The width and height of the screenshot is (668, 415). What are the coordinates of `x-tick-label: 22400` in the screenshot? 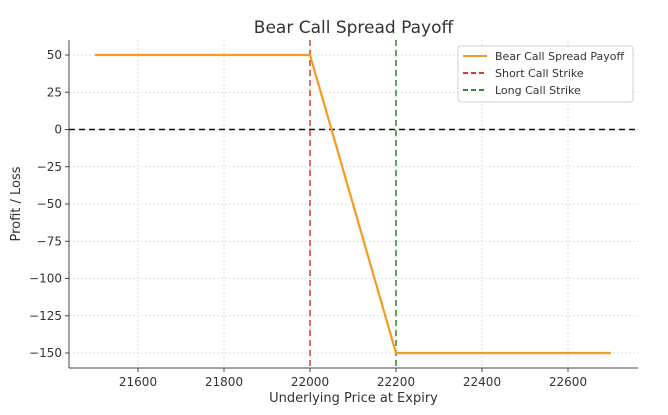 It's located at (482, 382).